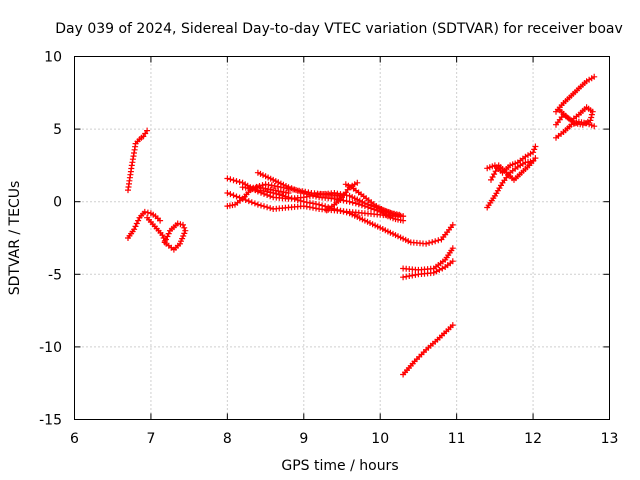  I want to click on x-tick-label: 8, so click(227, 439).